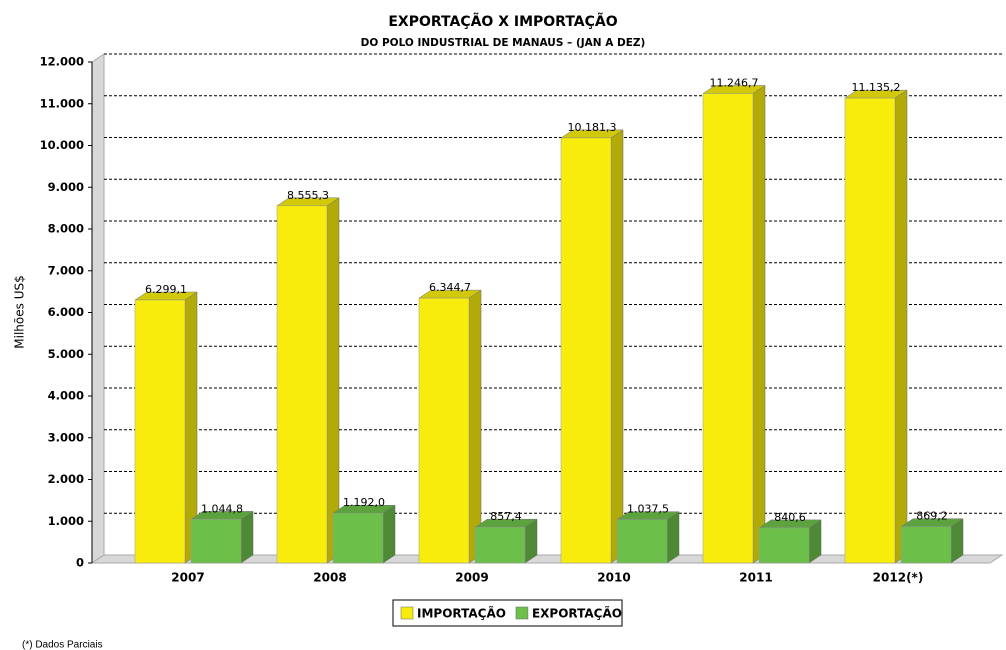 The image size is (1006, 650). Describe the element at coordinates (66, 521) in the screenshot. I see `y-tick-label: 1.000` at that location.